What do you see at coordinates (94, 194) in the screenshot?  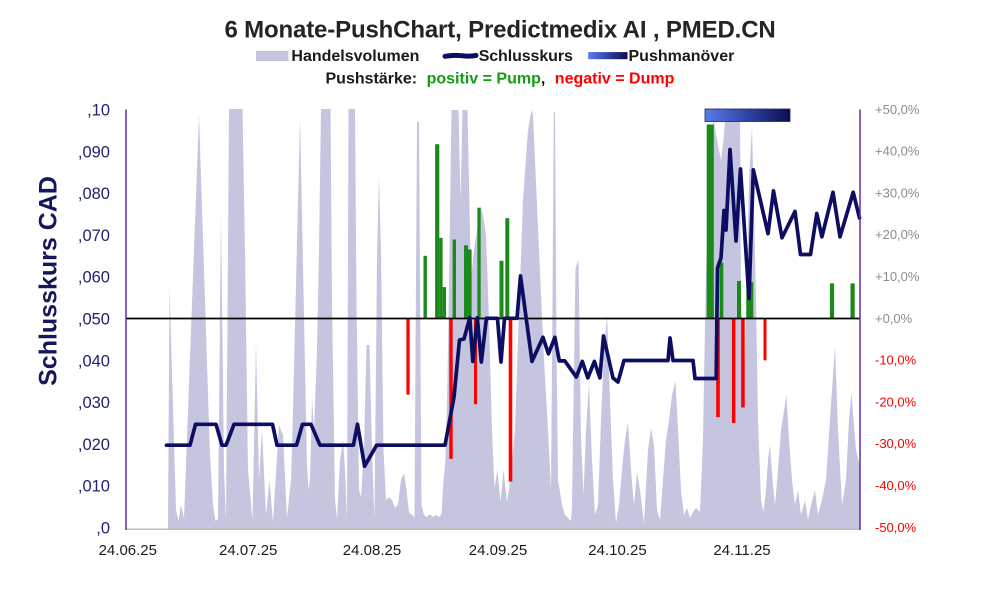 I see `svg-text: ,080` at bounding box center [94, 194].